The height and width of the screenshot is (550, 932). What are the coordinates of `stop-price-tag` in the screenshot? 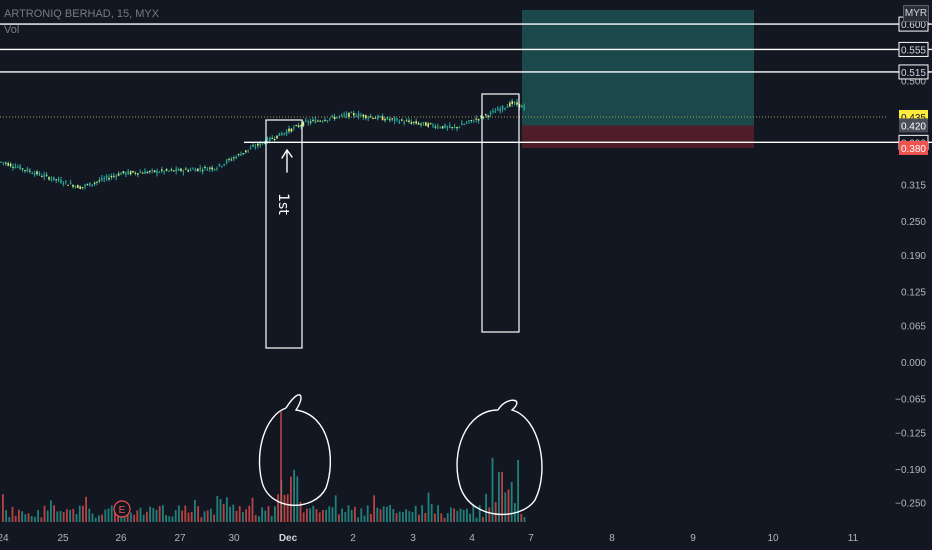 It's located at (913, 147).